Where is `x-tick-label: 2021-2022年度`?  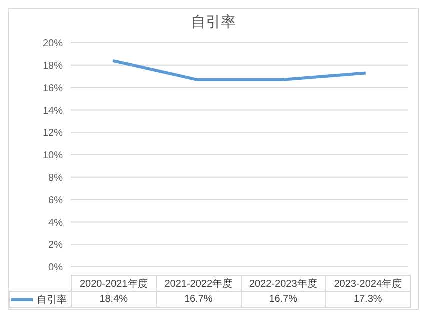
x-tick-label: 2021-2022年度 is located at coordinates (198, 284).